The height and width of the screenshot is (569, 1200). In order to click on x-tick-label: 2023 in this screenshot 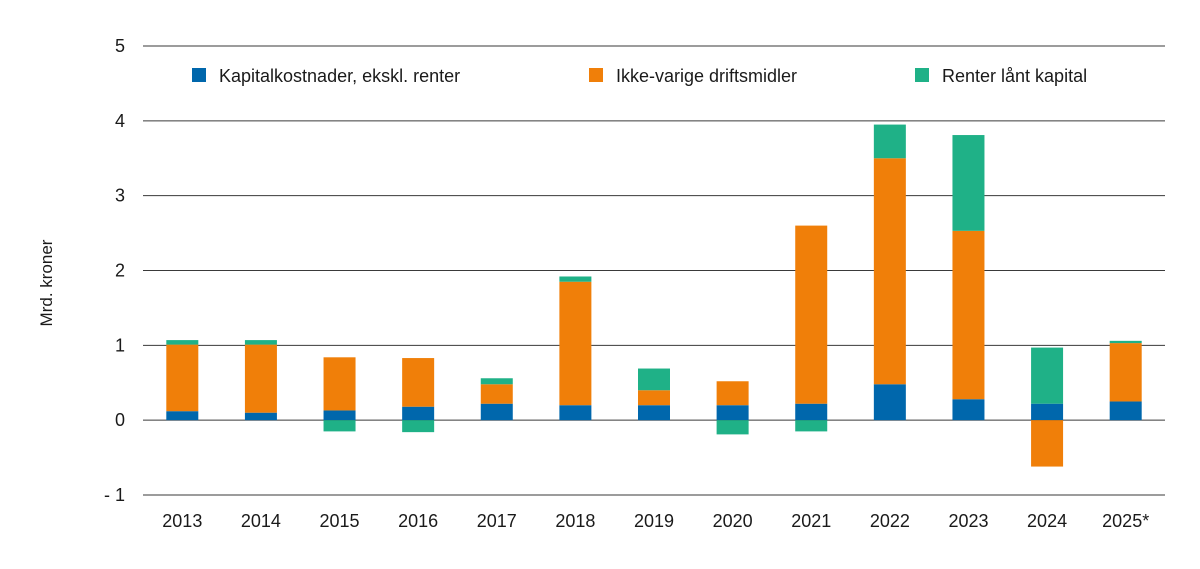, I will do `click(968, 521)`.